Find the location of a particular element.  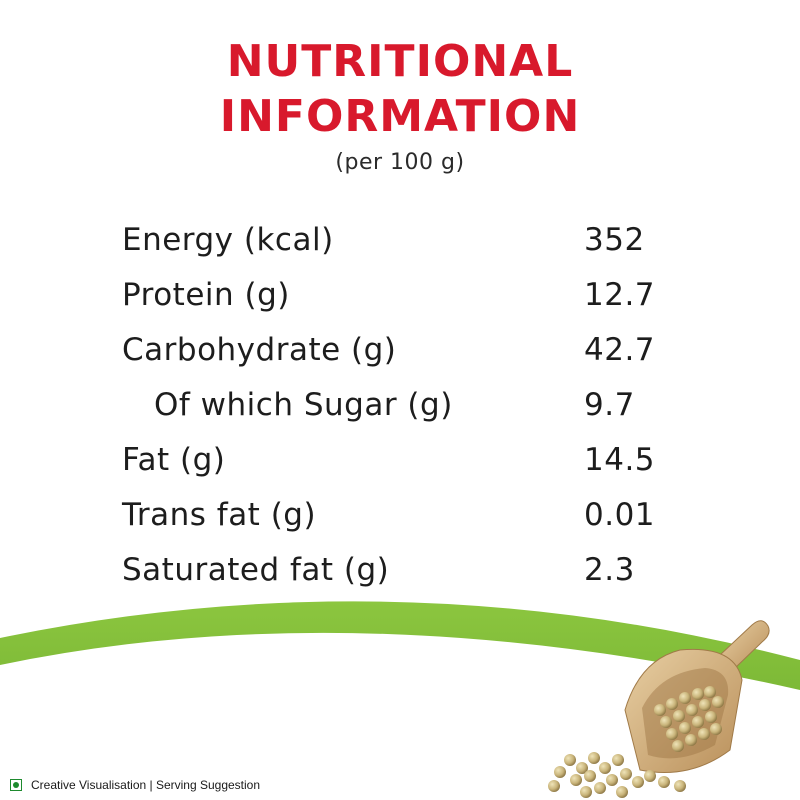

nutrition-value: 14.5 is located at coordinates (620, 460).